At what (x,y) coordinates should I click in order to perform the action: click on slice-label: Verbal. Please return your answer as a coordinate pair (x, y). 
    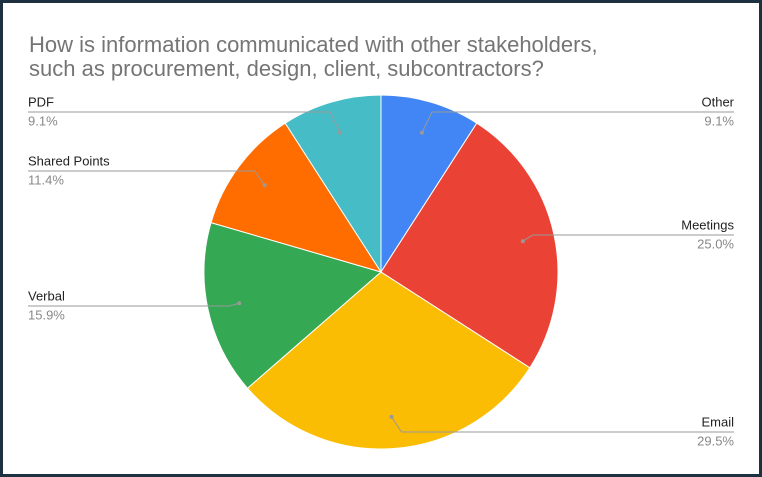
    Looking at the image, I should click on (46, 295).